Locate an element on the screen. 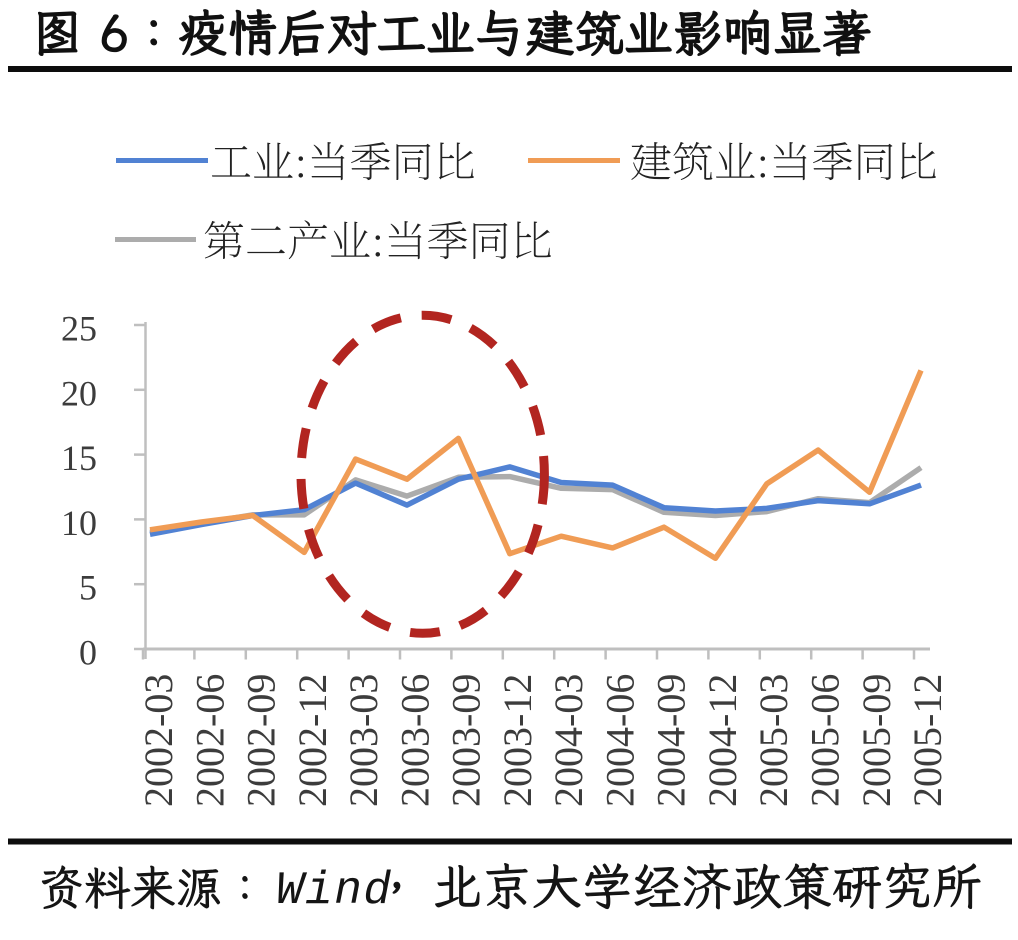 This screenshot has height=940, width=1018. svg-text: 15 is located at coordinates (79, 458).